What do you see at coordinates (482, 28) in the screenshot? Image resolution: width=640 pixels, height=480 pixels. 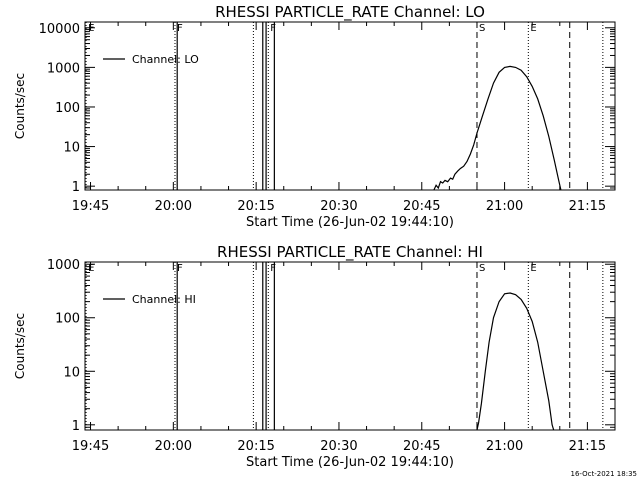 I see `chart-0-marker-label: S` at bounding box center [482, 28].